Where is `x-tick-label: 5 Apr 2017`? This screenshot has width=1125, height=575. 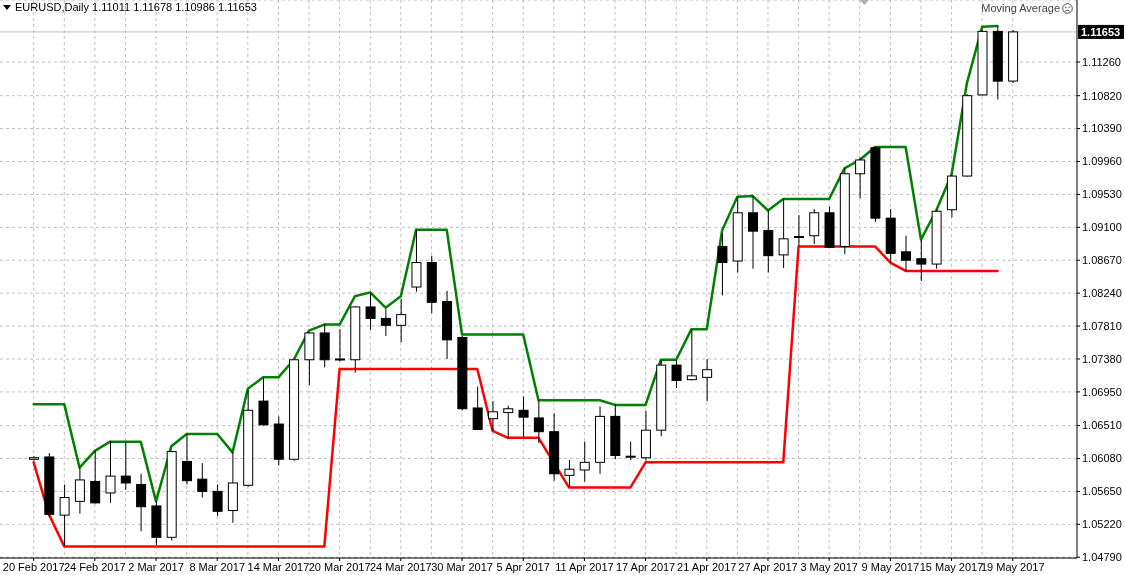
x-tick-label: 5 Apr 2017 is located at coordinates (523, 566).